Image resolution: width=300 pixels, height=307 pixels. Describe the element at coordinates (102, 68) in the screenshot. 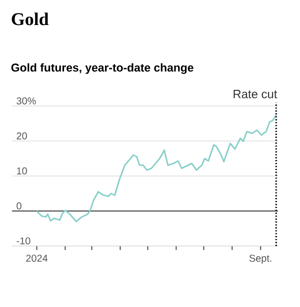

I see `chart-subtitle: Gold futures, year-to-date change` at that location.